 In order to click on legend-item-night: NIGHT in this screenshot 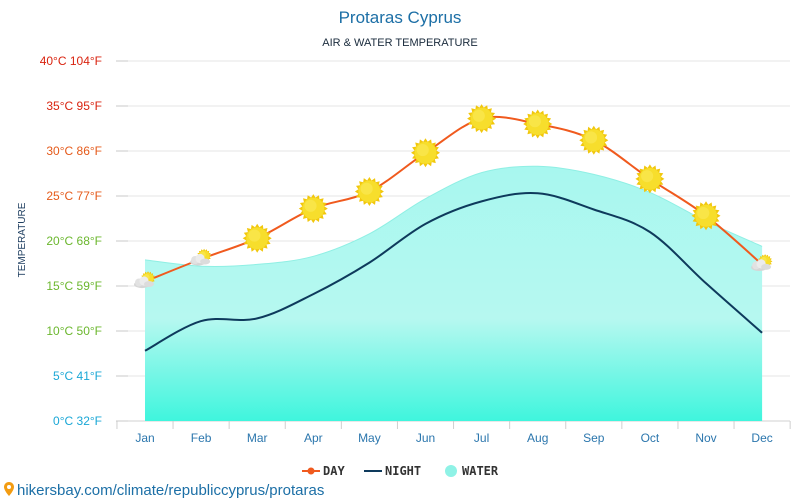, I will do `click(392, 471)`.